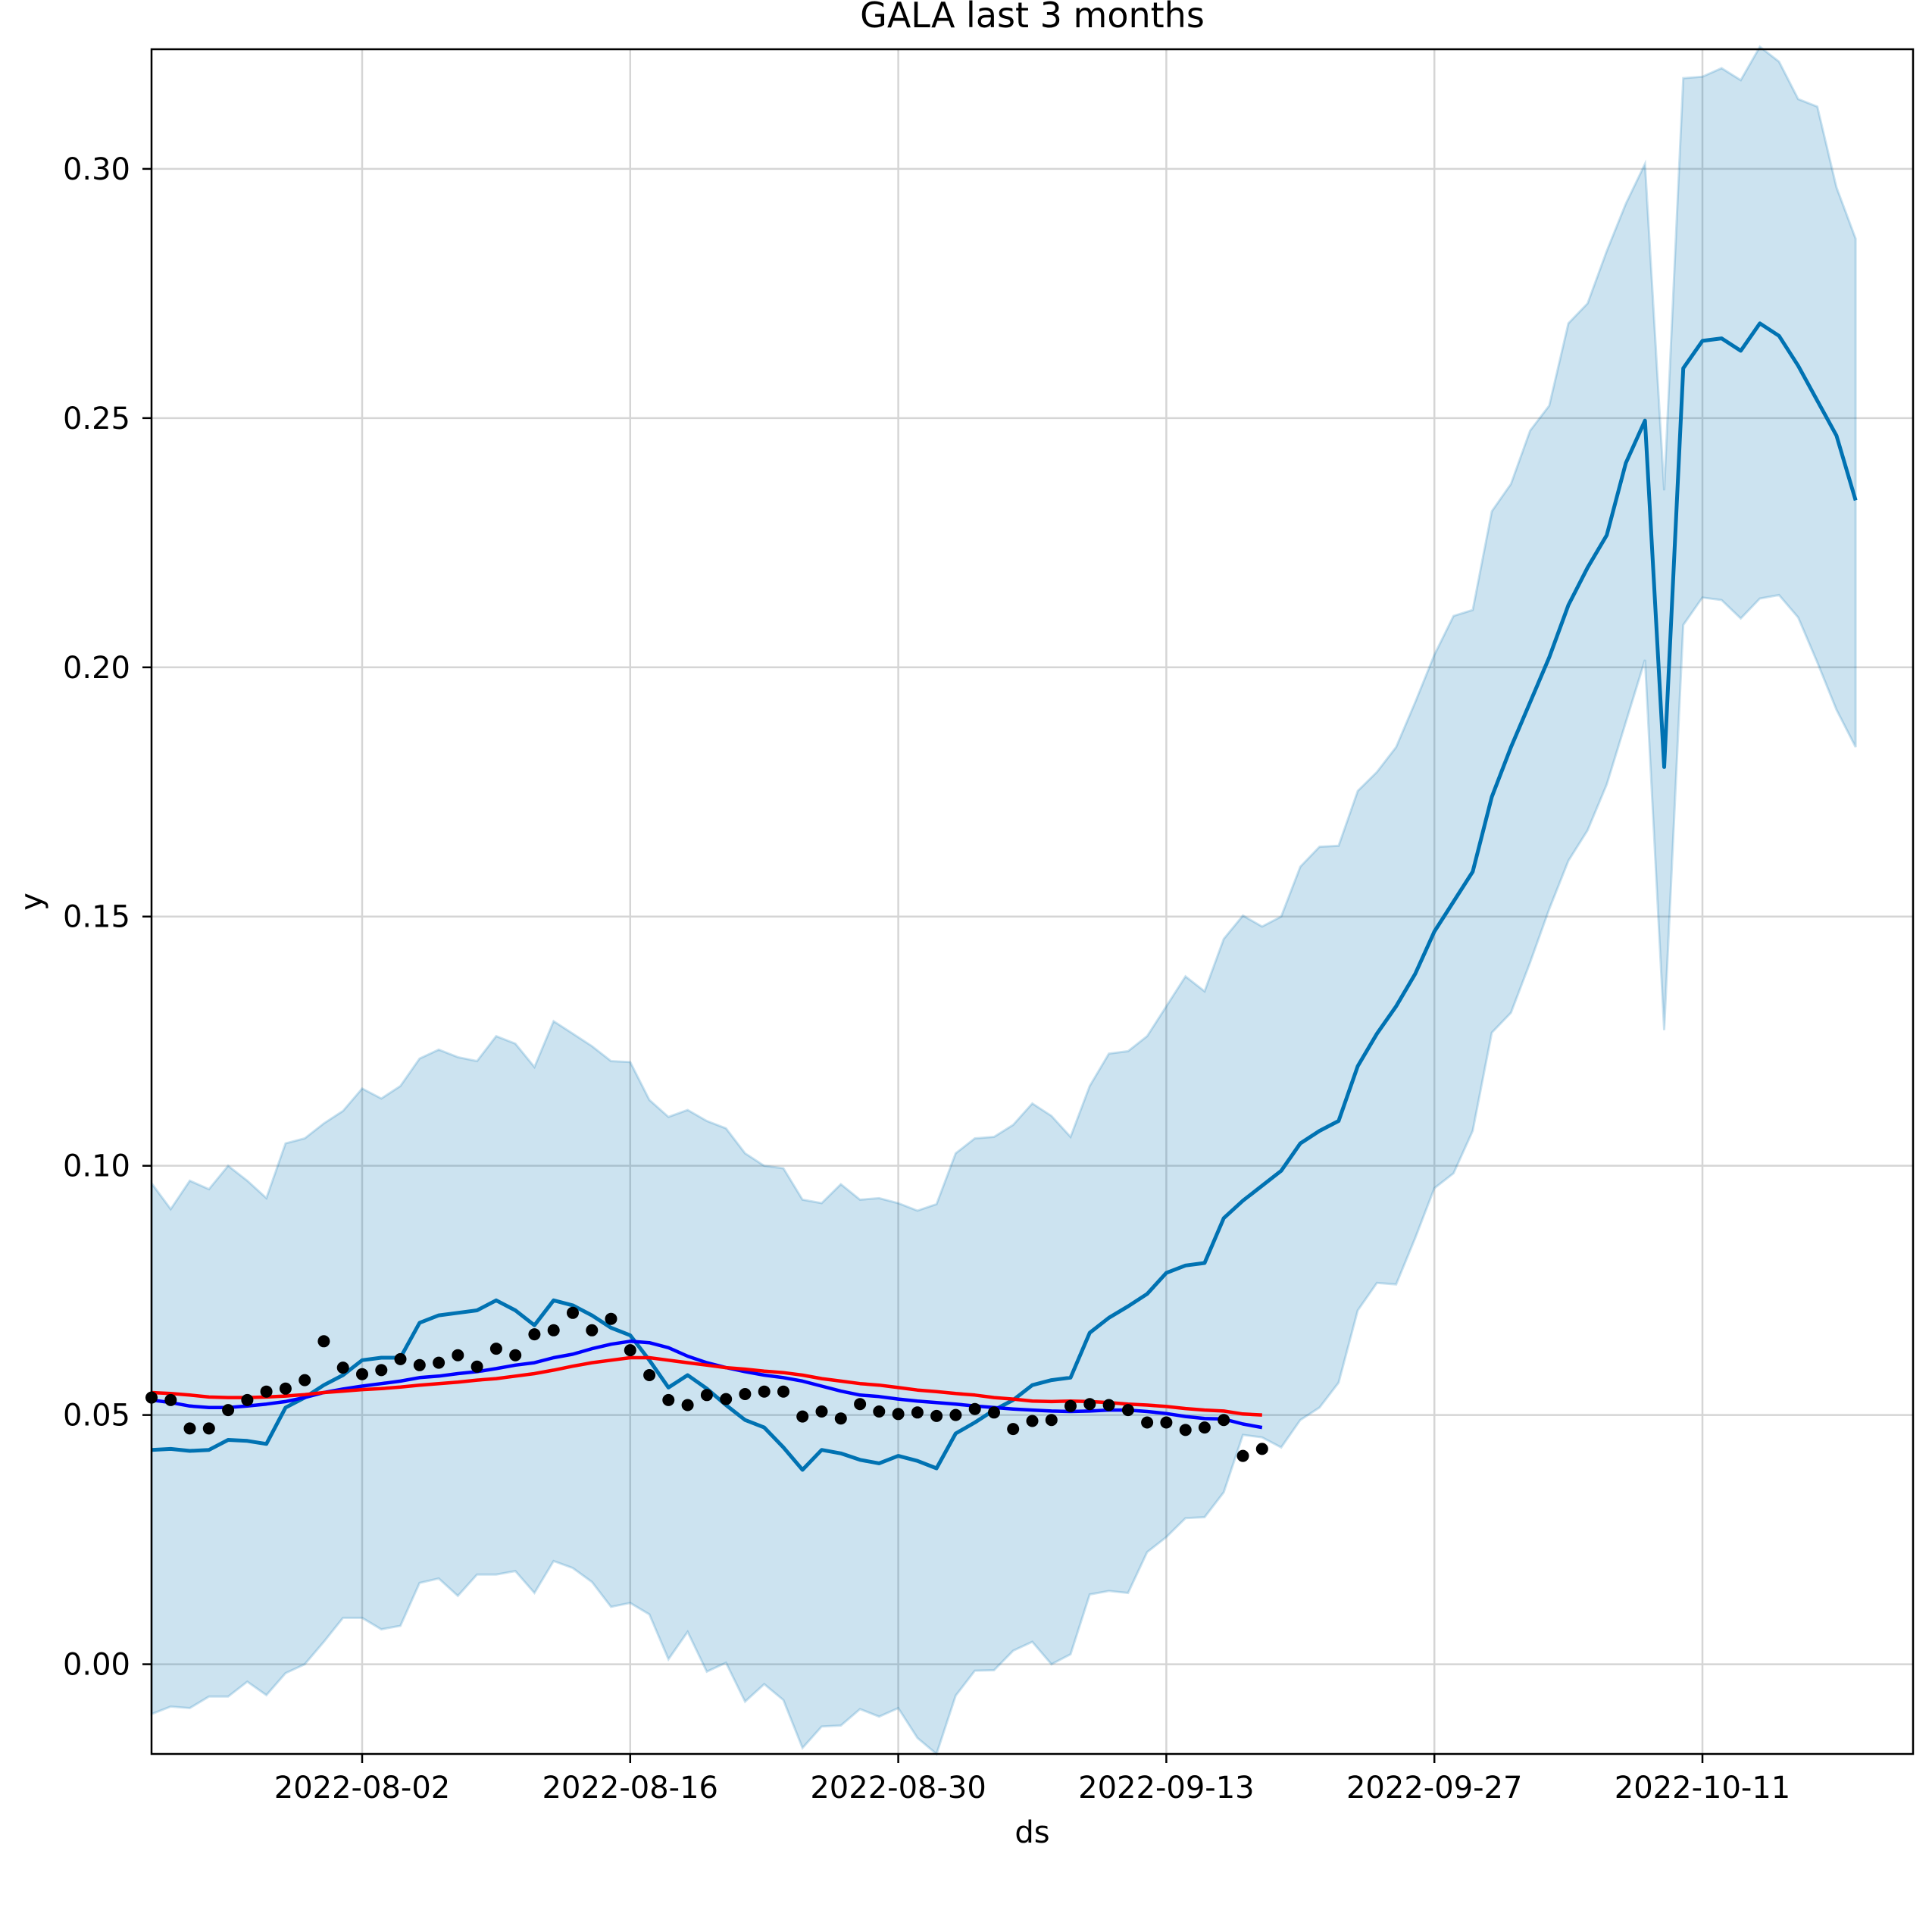 The image size is (1932, 1932). What do you see at coordinates (97, 1166) in the screenshot?
I see `y-tick-label: 0.10` at bounding box center [97, 1166].